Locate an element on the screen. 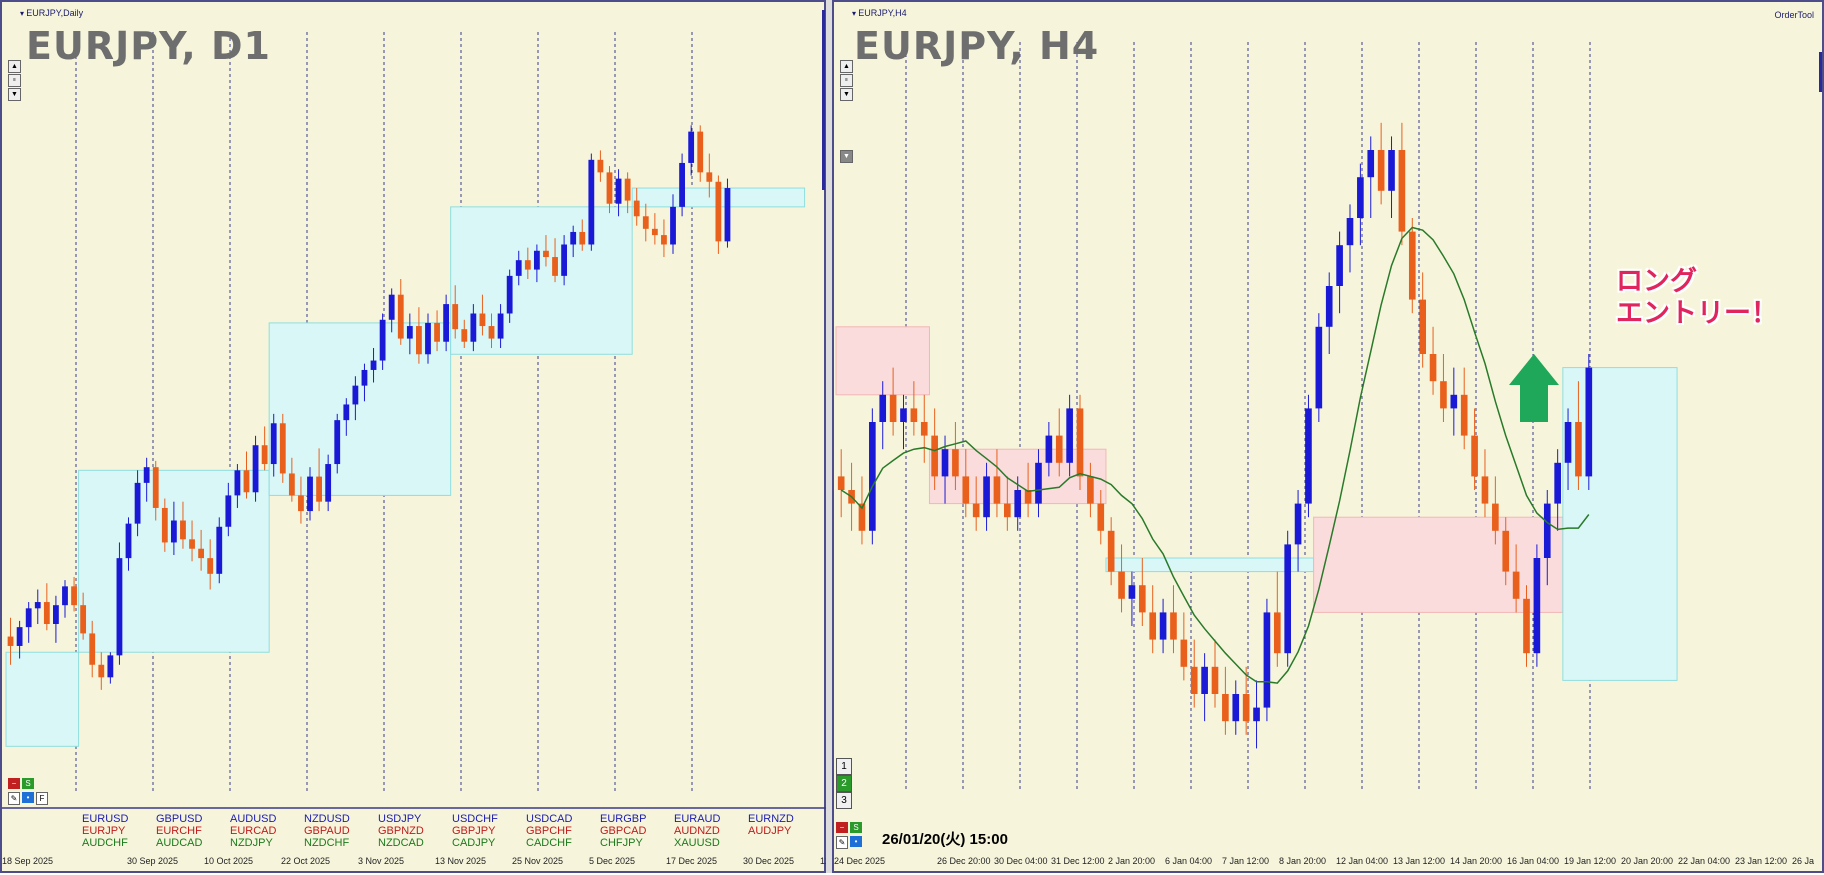  pair-symbol: GBPAUD is located at coordinates (327, 831).